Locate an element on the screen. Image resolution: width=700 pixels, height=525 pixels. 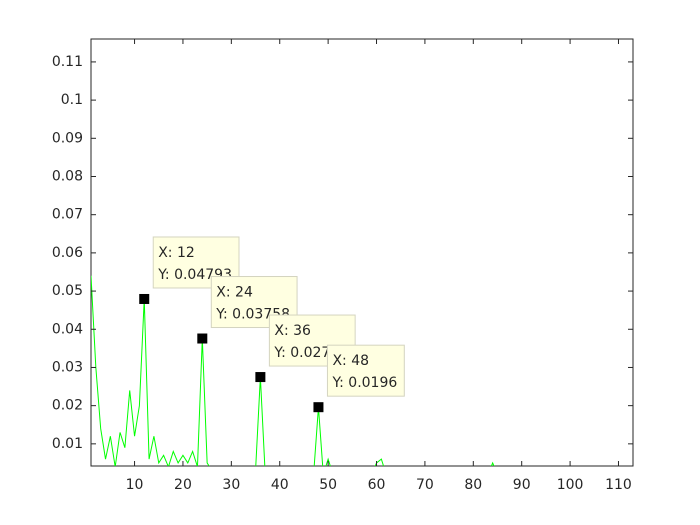
x-tick-label: 50 is located at coordinates (328, 485).